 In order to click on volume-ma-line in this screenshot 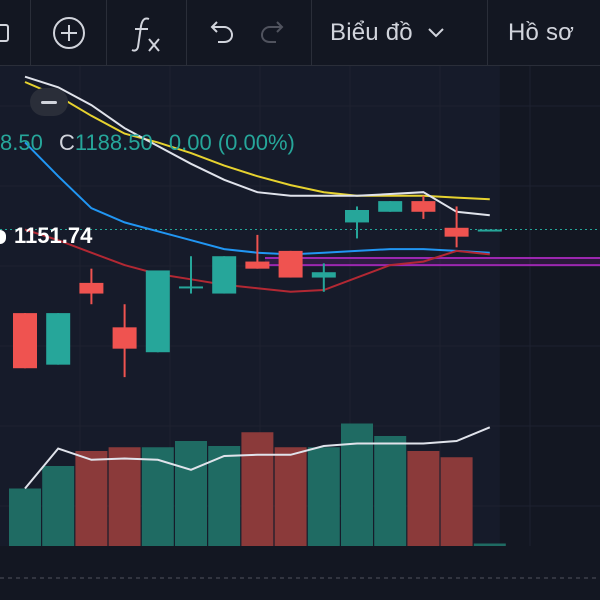, I will do `click(257, 458)`.